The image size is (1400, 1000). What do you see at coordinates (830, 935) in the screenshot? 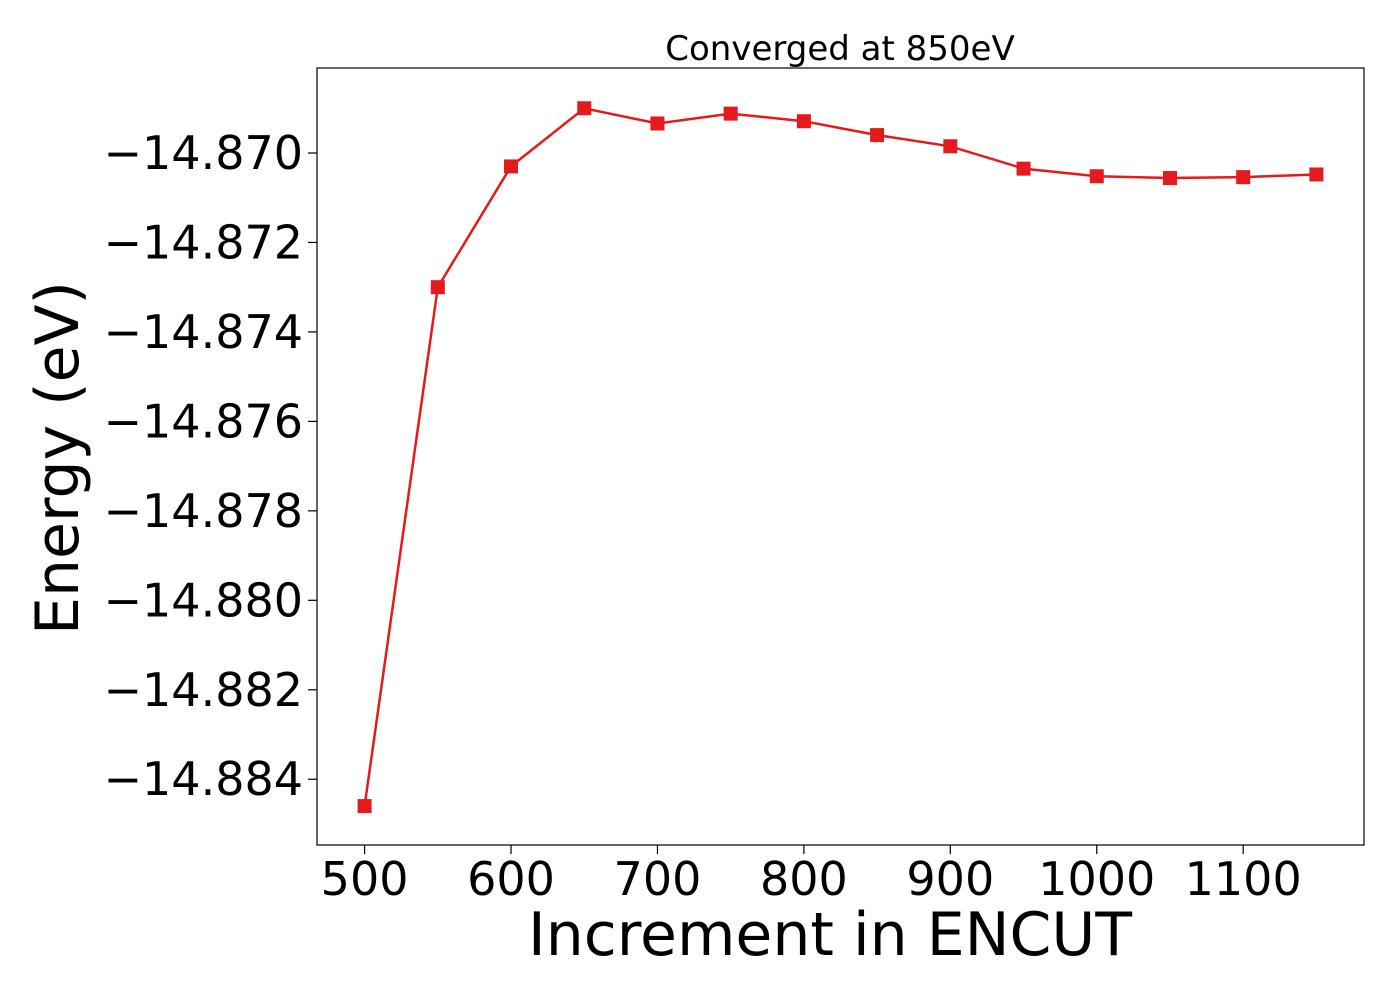
I see `x-axis-label: Increment in ENCUT` at bounding box center [830, 935].